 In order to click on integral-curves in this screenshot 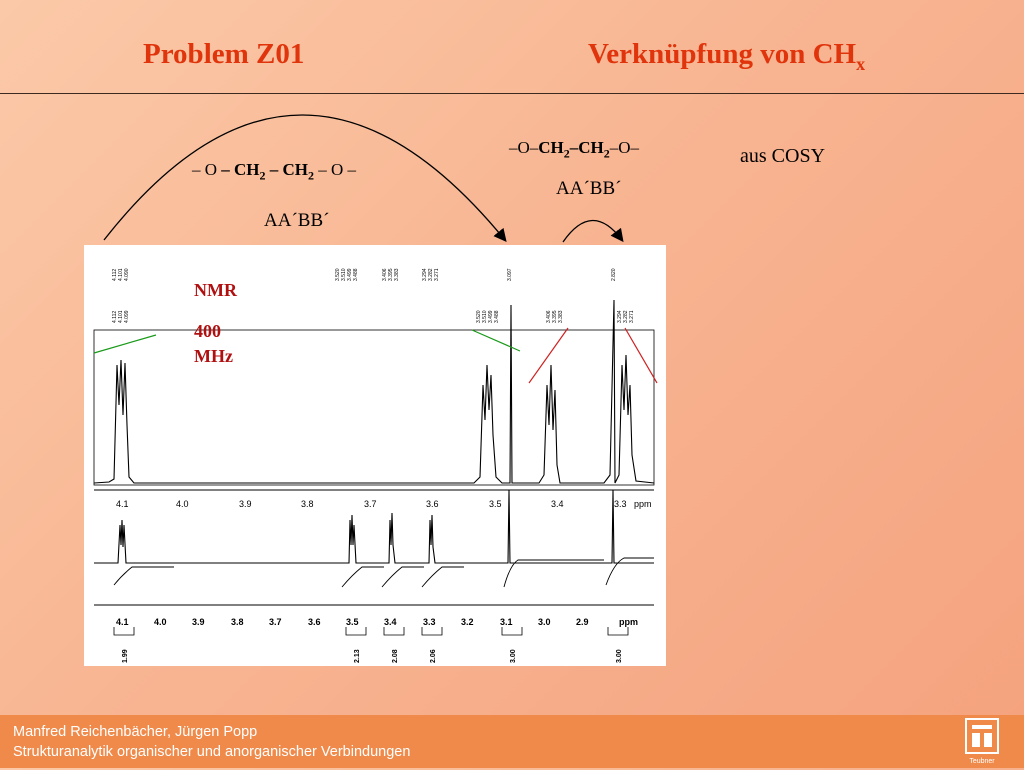, I will do `click(383, 572)`.